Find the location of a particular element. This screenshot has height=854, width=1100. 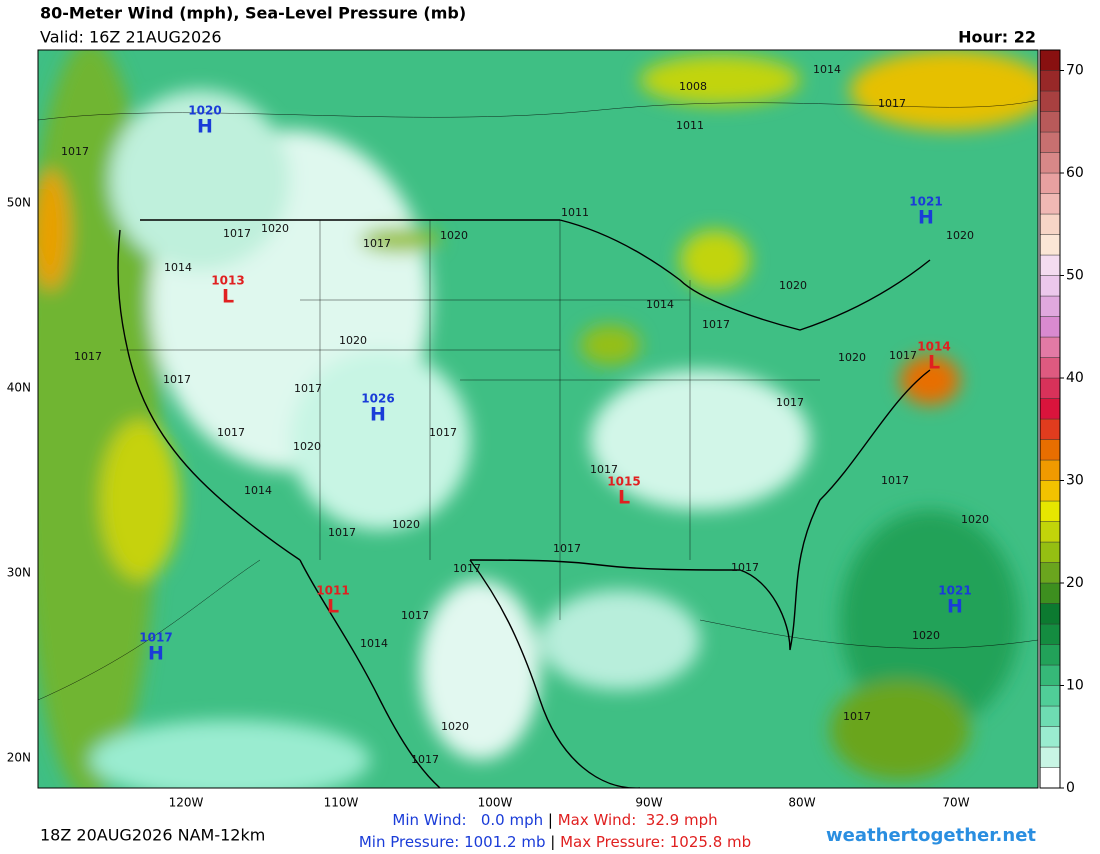

colorbar-label: 30 is located at coordinates (1075, 481).